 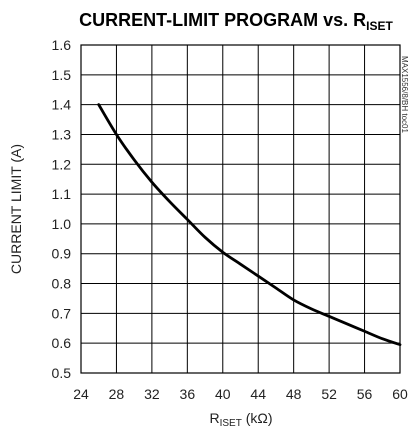 What do you see at coordinates (152, 394) in the screenshot?
I see `x-tick-label: 32` at bounding box center [152, 394].